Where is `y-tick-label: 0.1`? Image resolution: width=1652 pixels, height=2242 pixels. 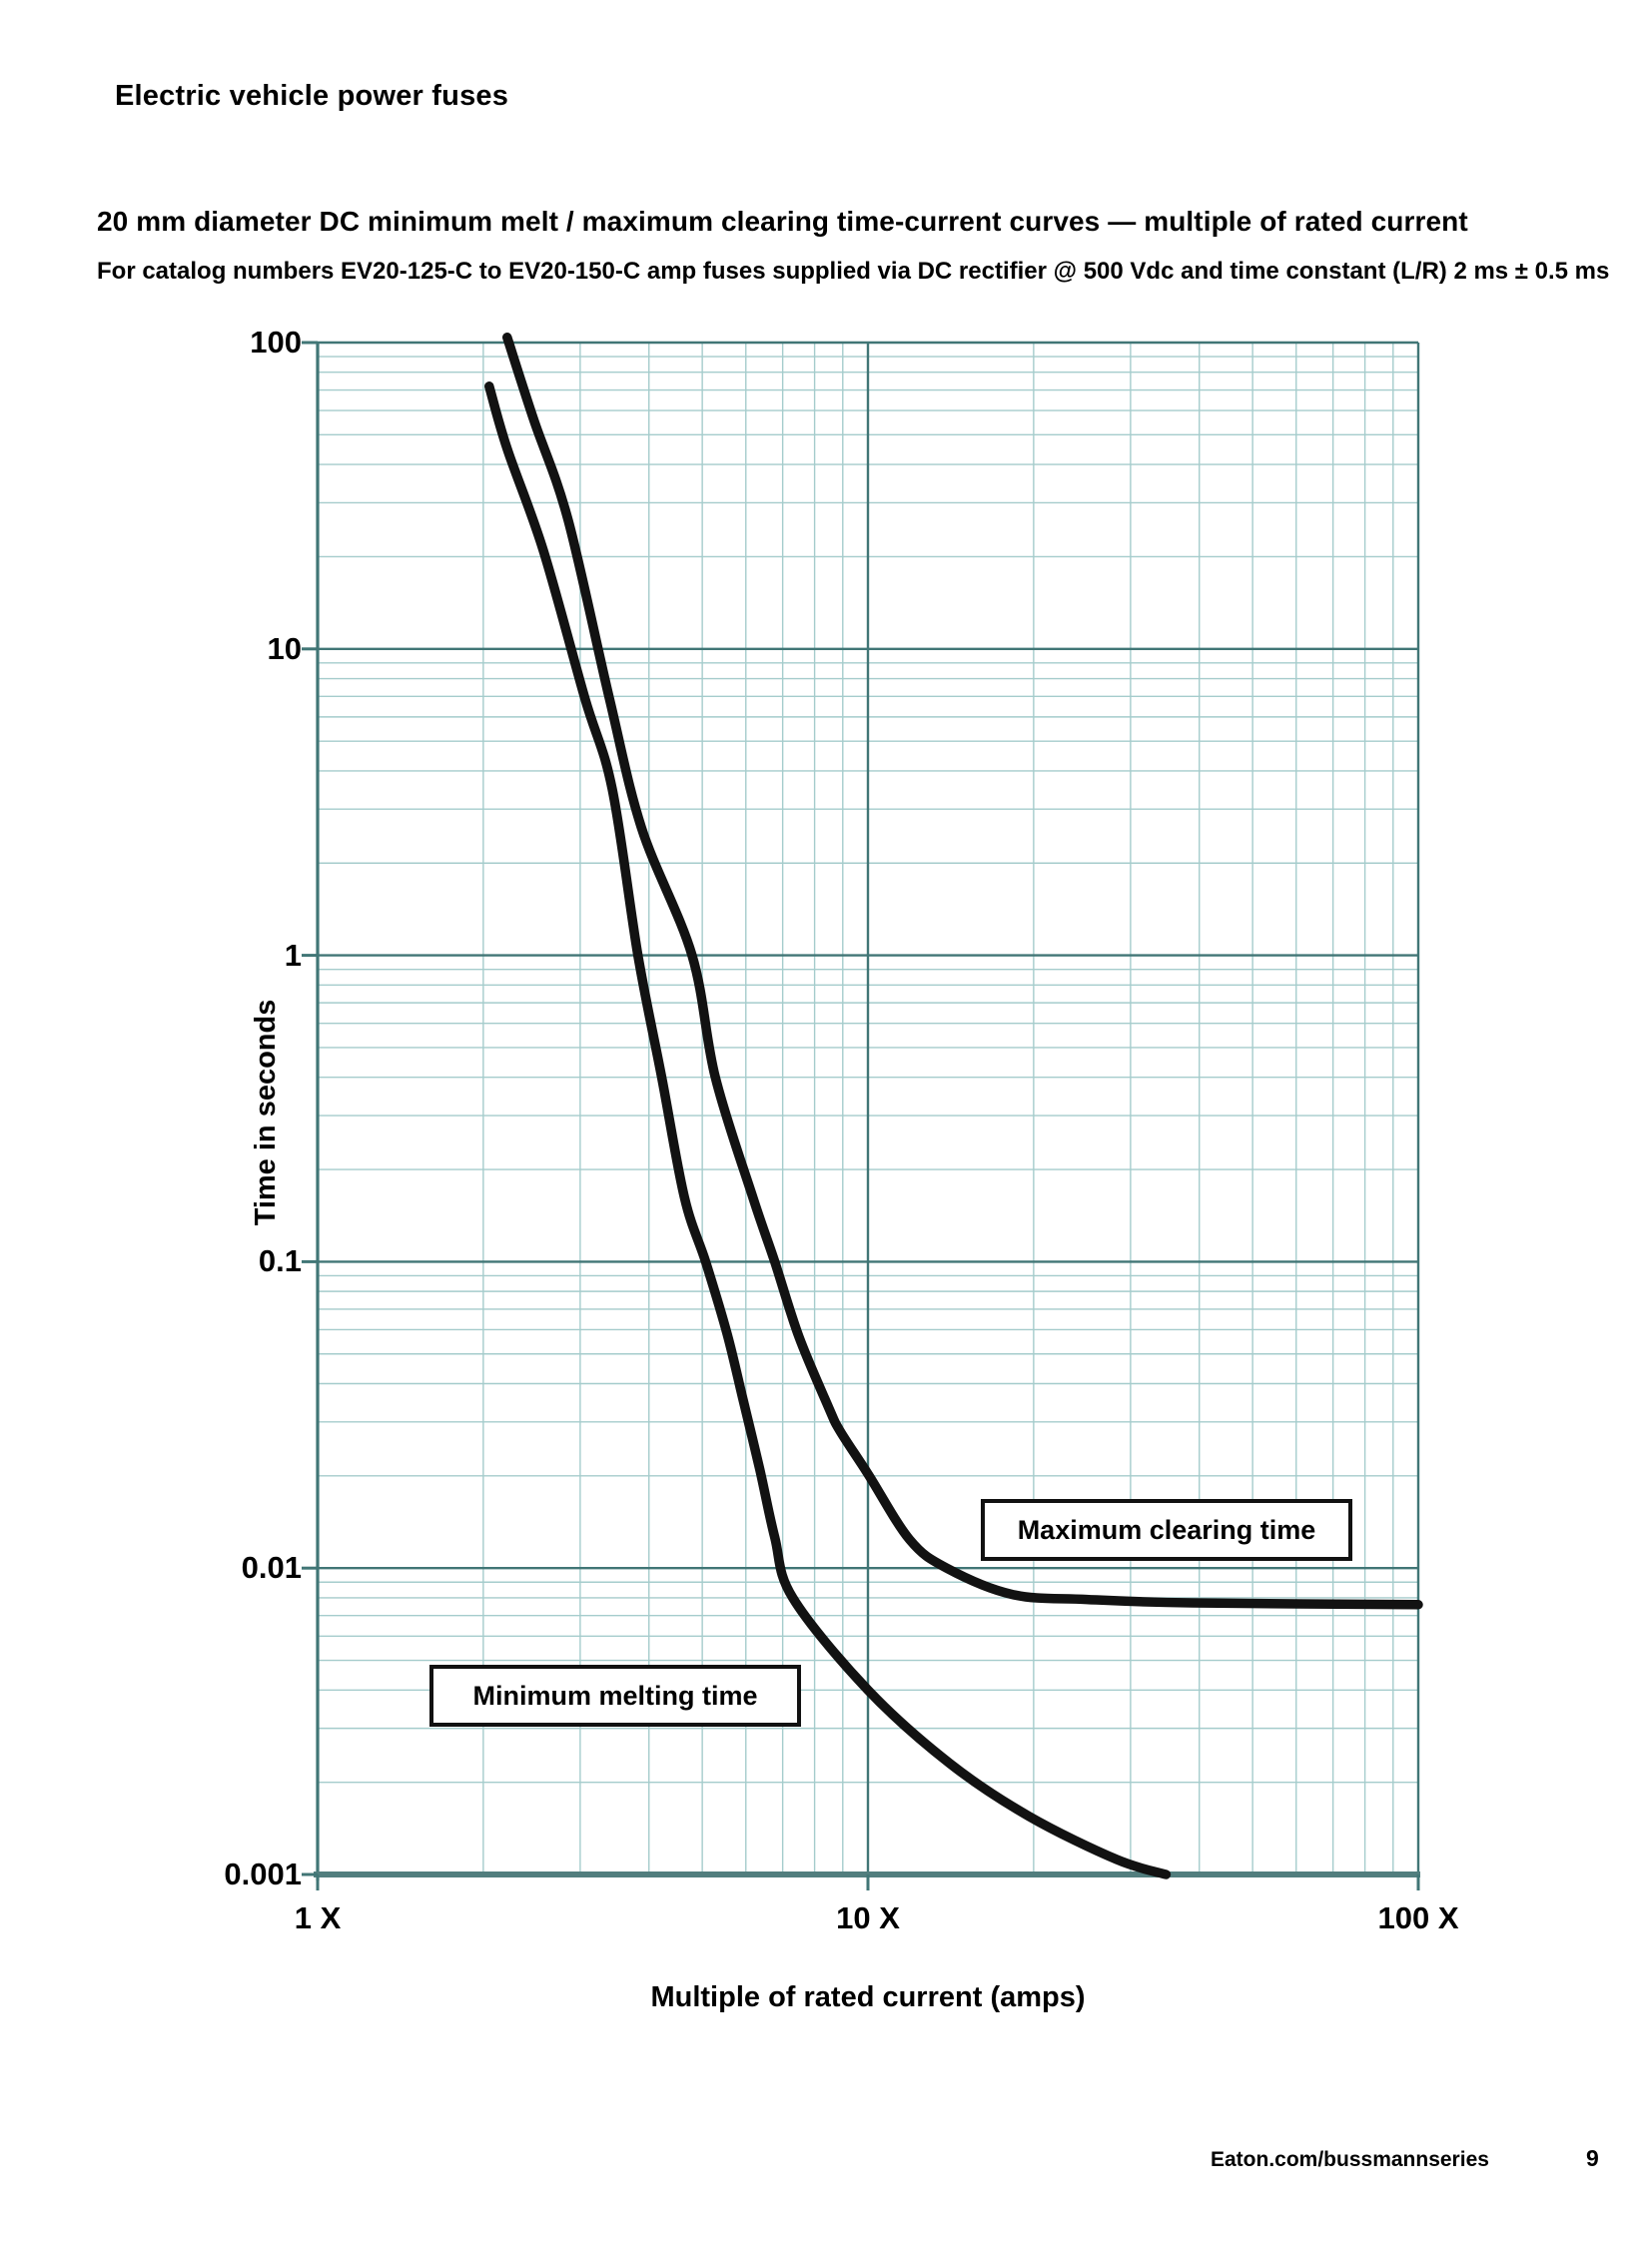
y-tick-label: 0.1 is located at coordinates (280, 1260).